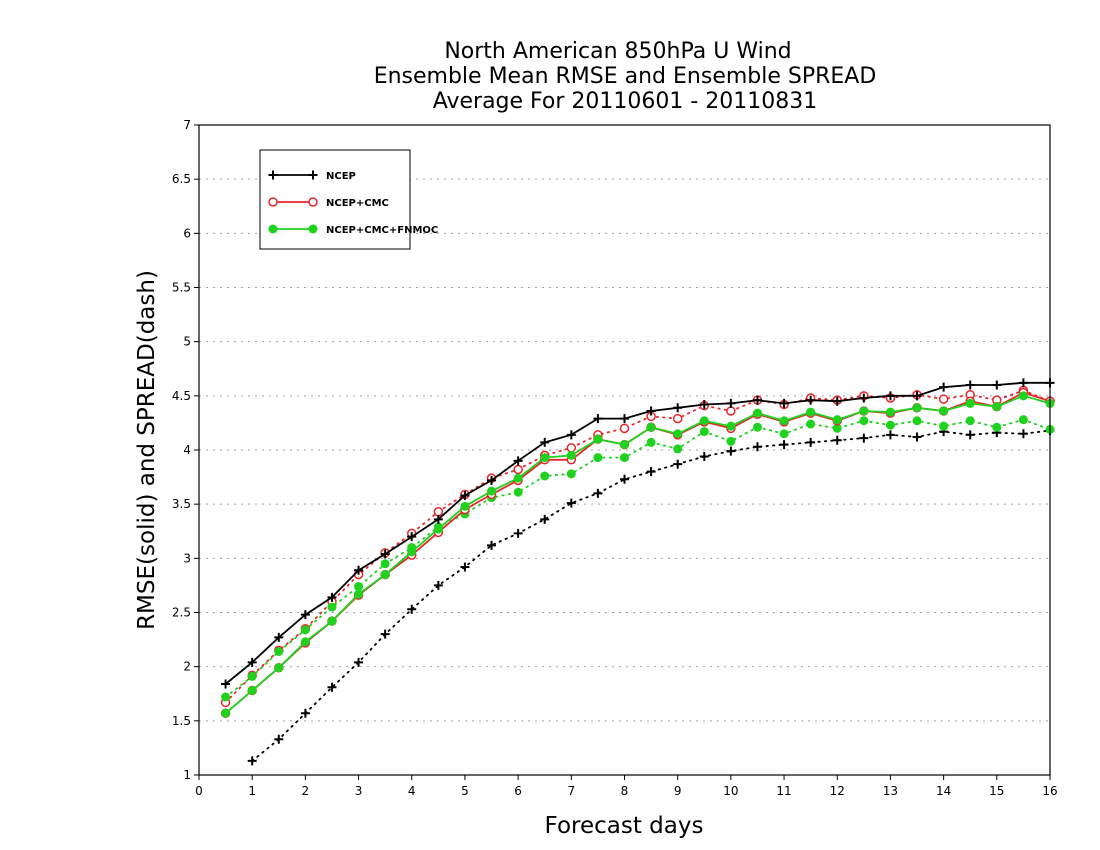 The image size is (1100, 850). I want to click on x-tick-label: 2, so click(306, 791).